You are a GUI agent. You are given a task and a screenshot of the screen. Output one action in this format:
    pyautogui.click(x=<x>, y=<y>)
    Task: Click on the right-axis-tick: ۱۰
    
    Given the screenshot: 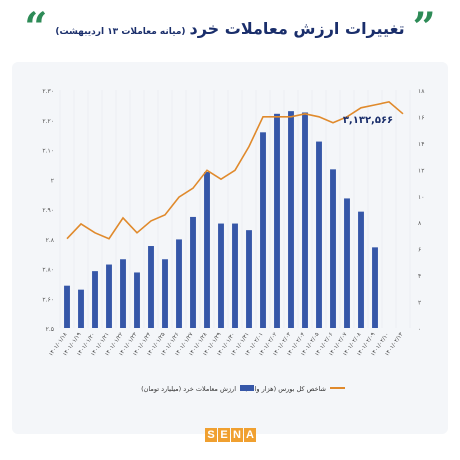 What is the action you would take?
    pyautogui.click(x=421, y=197)
    